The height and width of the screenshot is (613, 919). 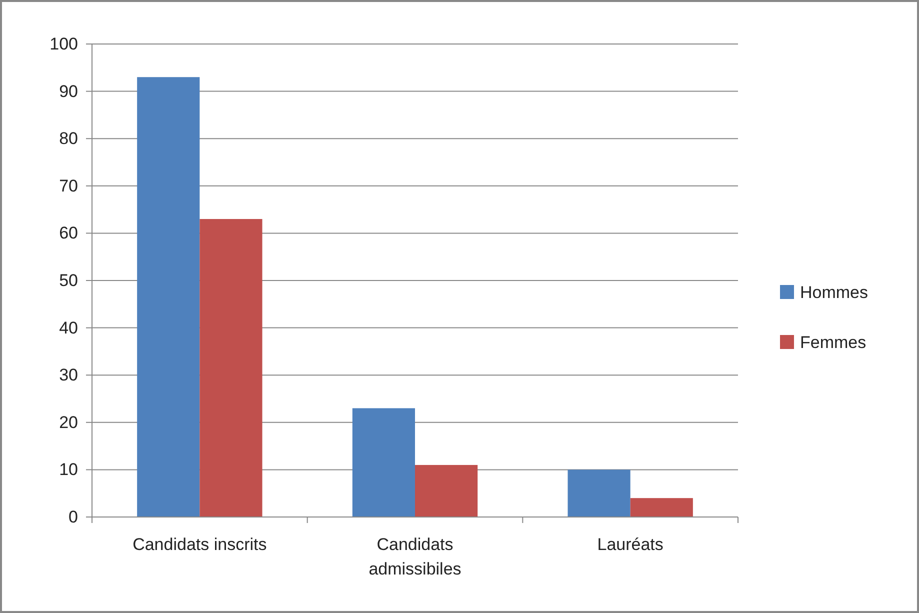 What do you see at coordinates (68, 328) in the screenshot?
I see `y-tick-label: 40` at bounding box center [68, 328].